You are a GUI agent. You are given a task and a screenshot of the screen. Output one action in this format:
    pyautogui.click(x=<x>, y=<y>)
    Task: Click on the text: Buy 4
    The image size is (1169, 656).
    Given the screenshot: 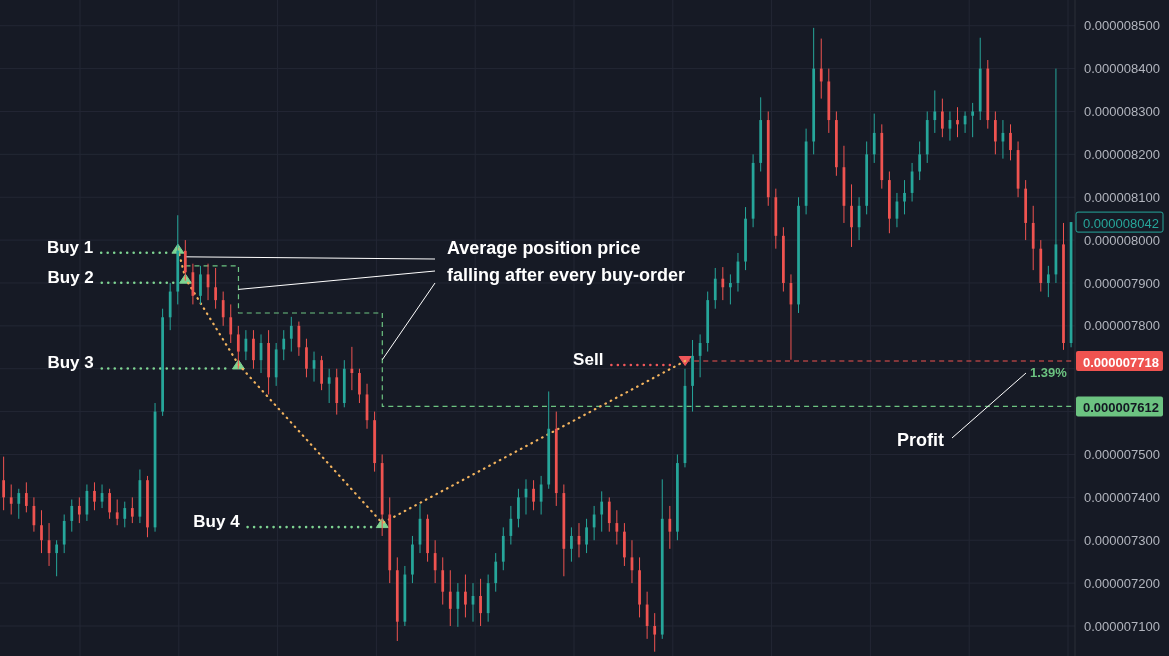 What is the action you would take?
    pyautogui.click(x=217, y=521)
    